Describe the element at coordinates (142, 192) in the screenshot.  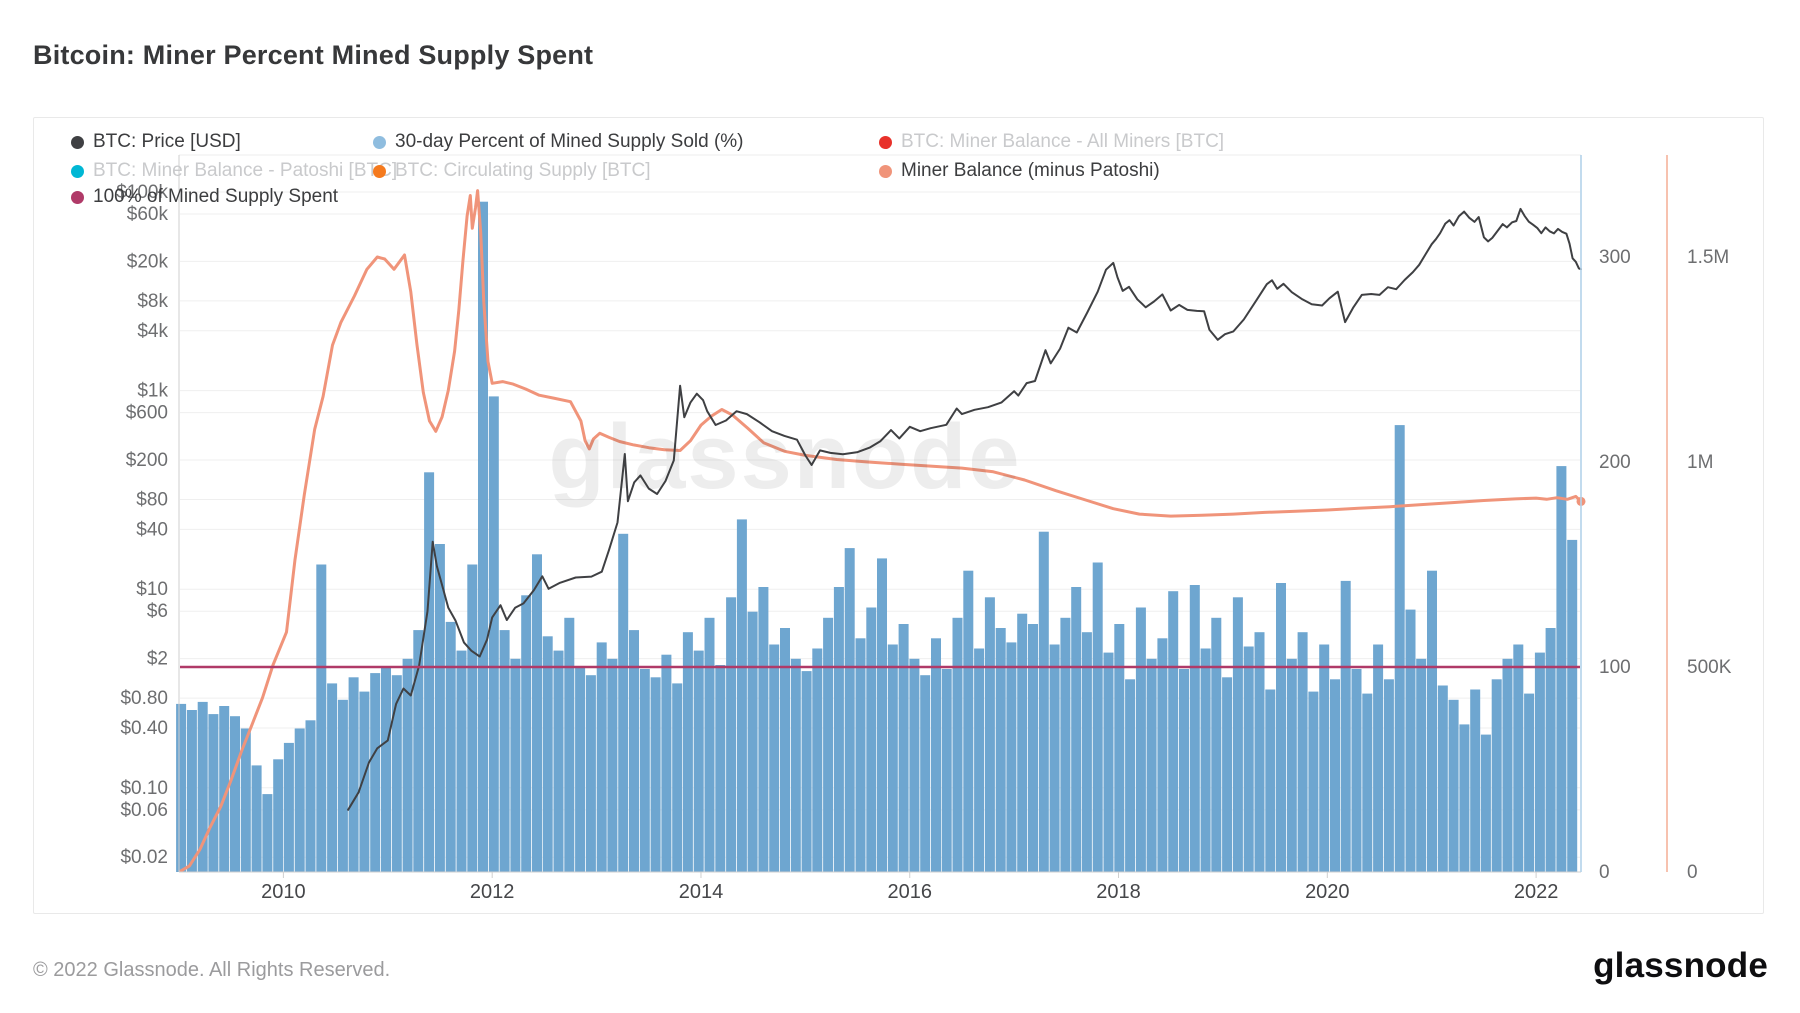
I see `svg-text: $100k` at that location.